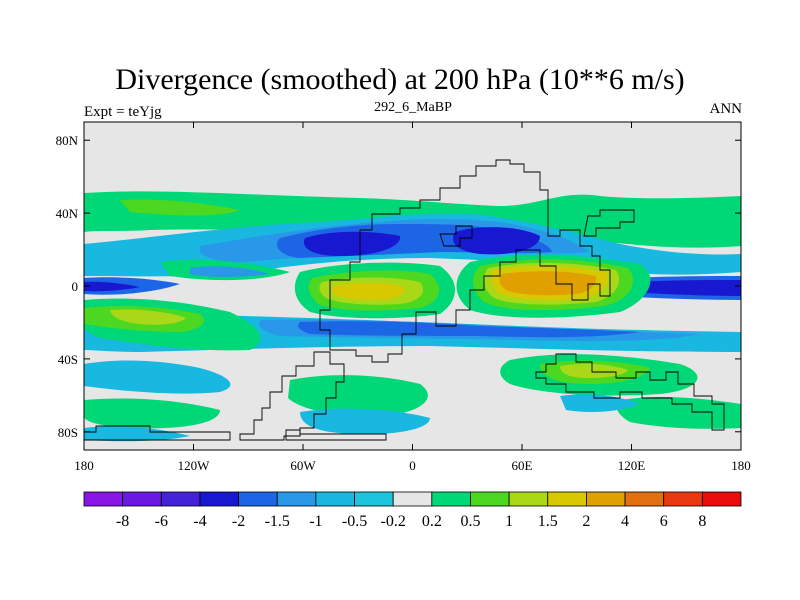 The width and height of the screenshot is (800, 600). What do you see at coordinates (678, 413) in the screenshot?
I see `antarctic-positive-east` at bounding box center [678, 413].